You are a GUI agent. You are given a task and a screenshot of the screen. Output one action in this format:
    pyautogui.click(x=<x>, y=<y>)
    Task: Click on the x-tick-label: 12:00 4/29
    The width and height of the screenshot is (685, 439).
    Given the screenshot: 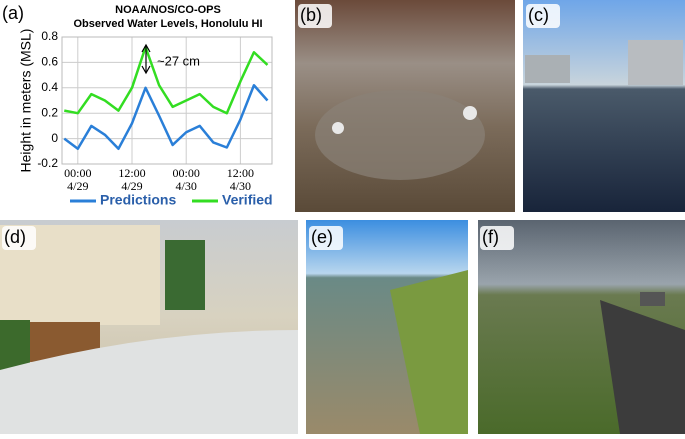 What is the action you would take?
    pyautogui.click(x=131, y=179)
    